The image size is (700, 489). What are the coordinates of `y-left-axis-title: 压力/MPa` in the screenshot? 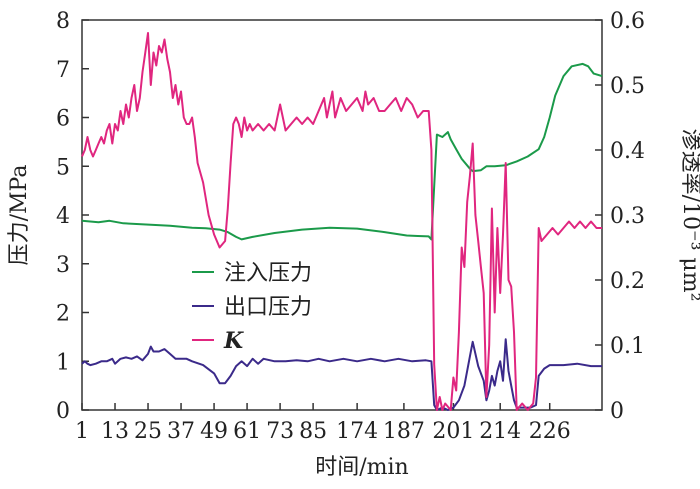 It's located at (19, 215).